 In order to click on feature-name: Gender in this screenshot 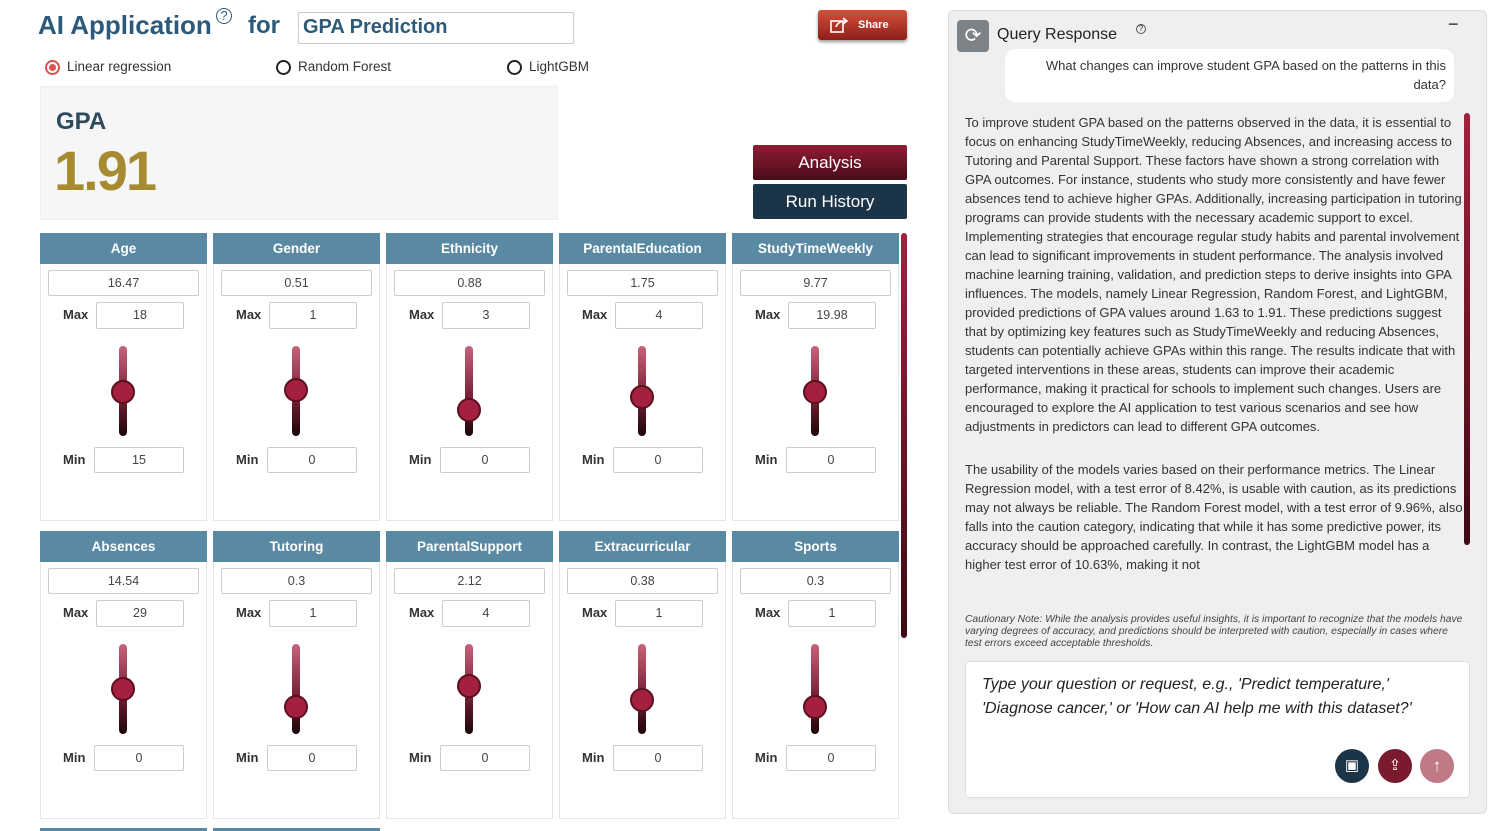, I will do `click(296, 248)`.